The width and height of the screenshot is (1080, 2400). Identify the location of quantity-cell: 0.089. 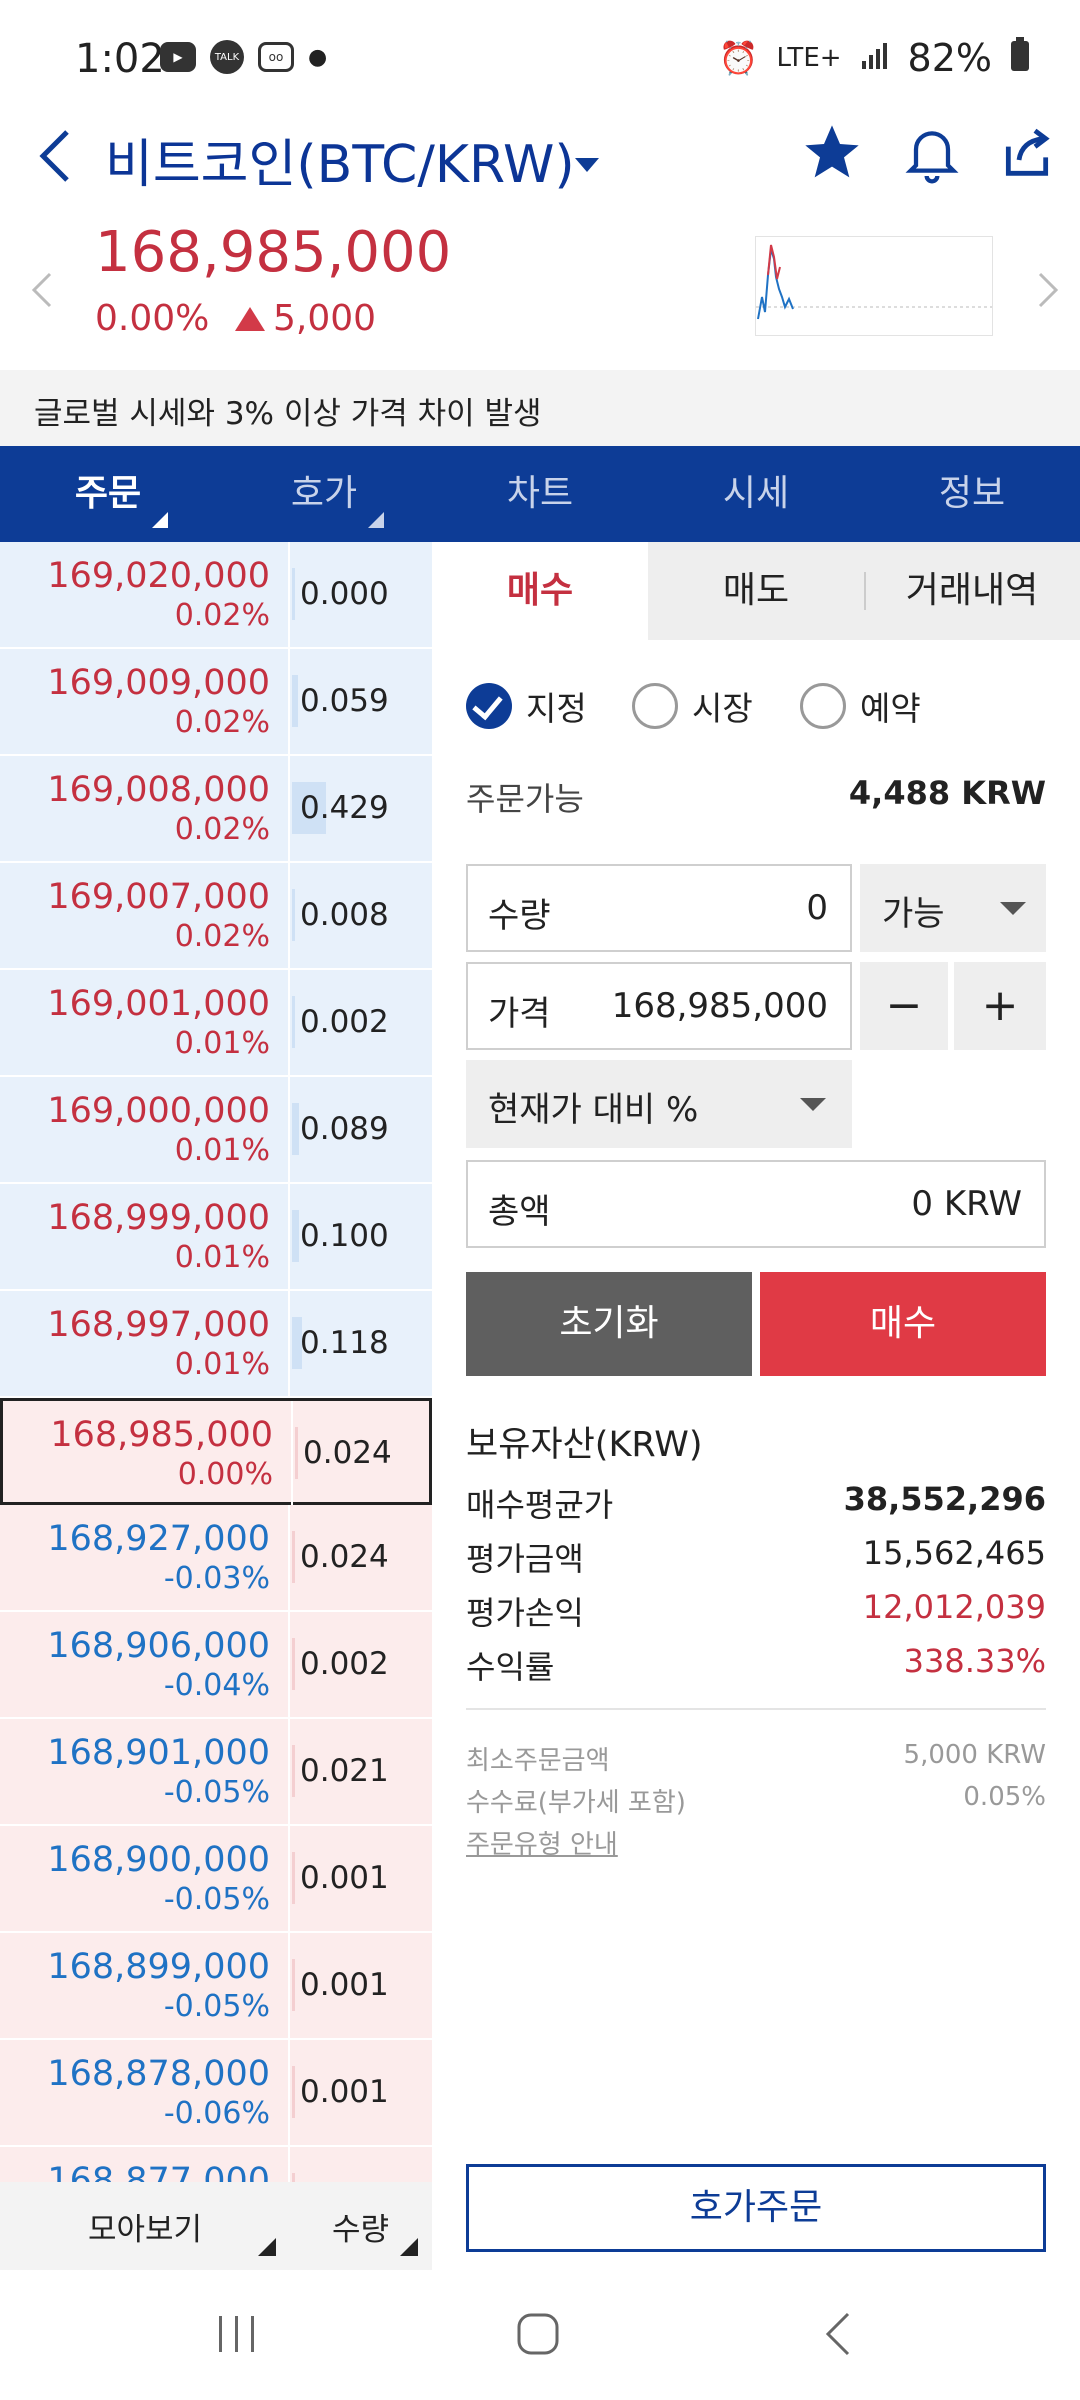
(360, 1129).